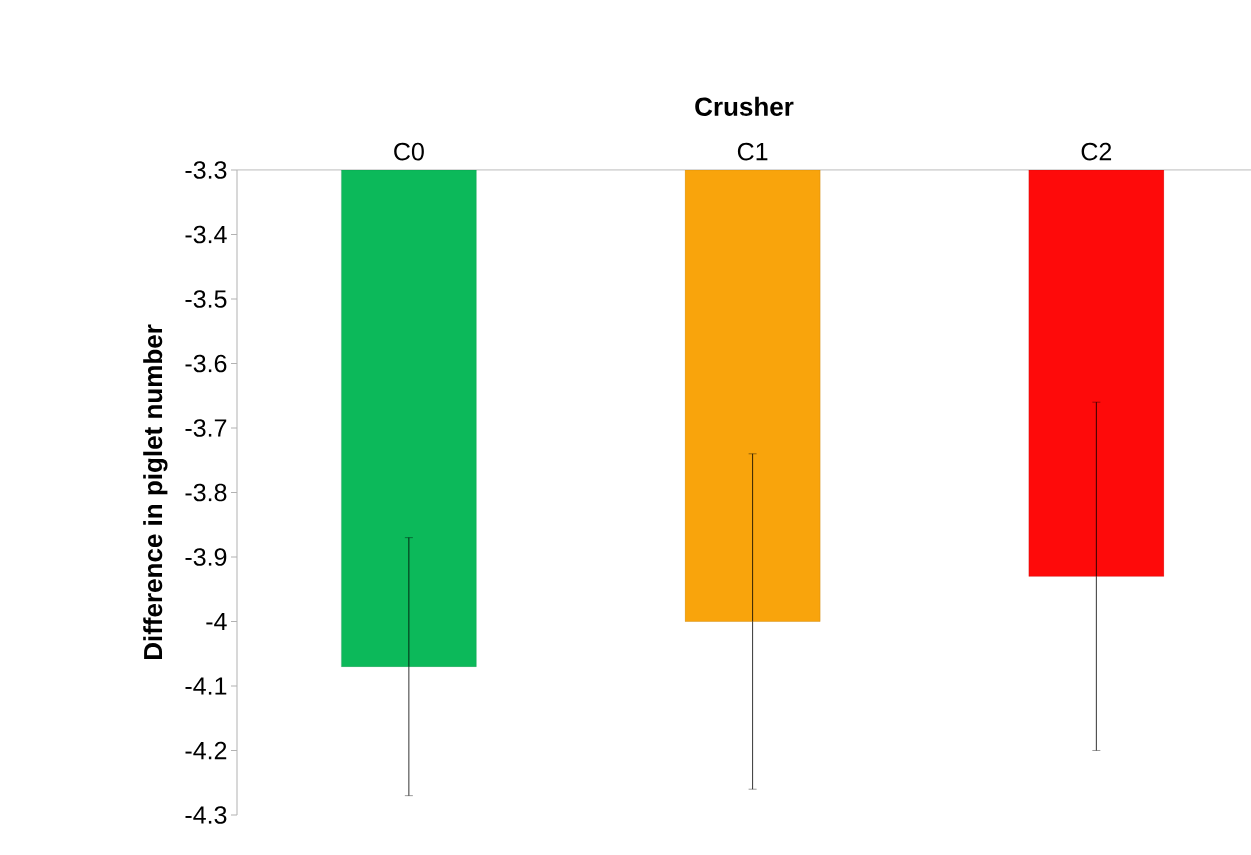 Image resolution: width=1251 pixels, height=855 pixels. What do you see at coordinates (744, 106) in the screenshot?
I see `x-axis-title: Crusher` at bounding box center [744, 106].